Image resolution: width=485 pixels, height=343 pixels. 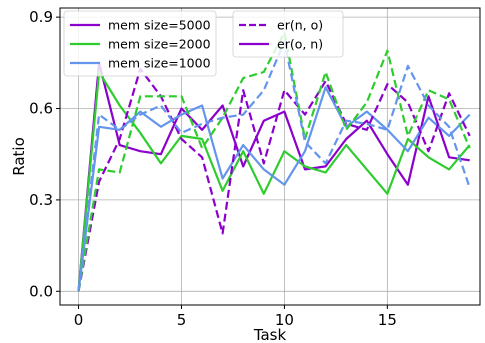 What do you see at coordinates (19, 156) in the screenshot?
I see `y-axis-label: Ratio` at bounding box center [19, 156].